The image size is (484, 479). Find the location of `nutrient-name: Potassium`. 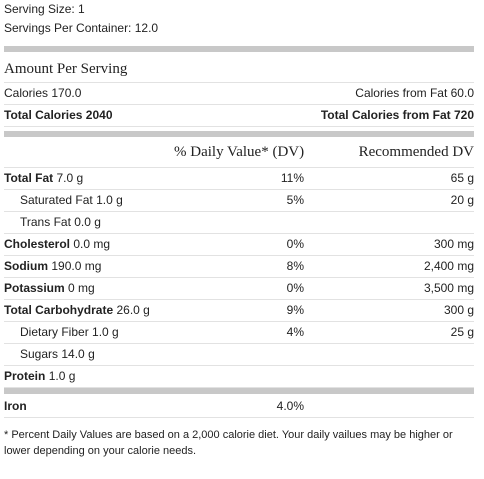

nutrient-name: Potassium is located at coordinates (34, 288).